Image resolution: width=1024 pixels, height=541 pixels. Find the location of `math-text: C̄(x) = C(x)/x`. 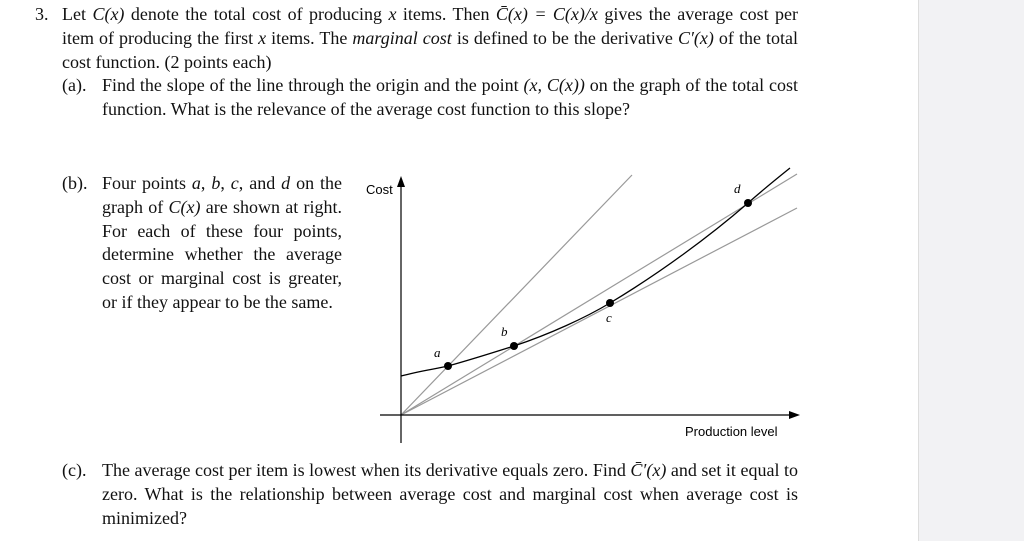

math-text: C̄(x) = C(x)/x is located at coordinates (546, 14).